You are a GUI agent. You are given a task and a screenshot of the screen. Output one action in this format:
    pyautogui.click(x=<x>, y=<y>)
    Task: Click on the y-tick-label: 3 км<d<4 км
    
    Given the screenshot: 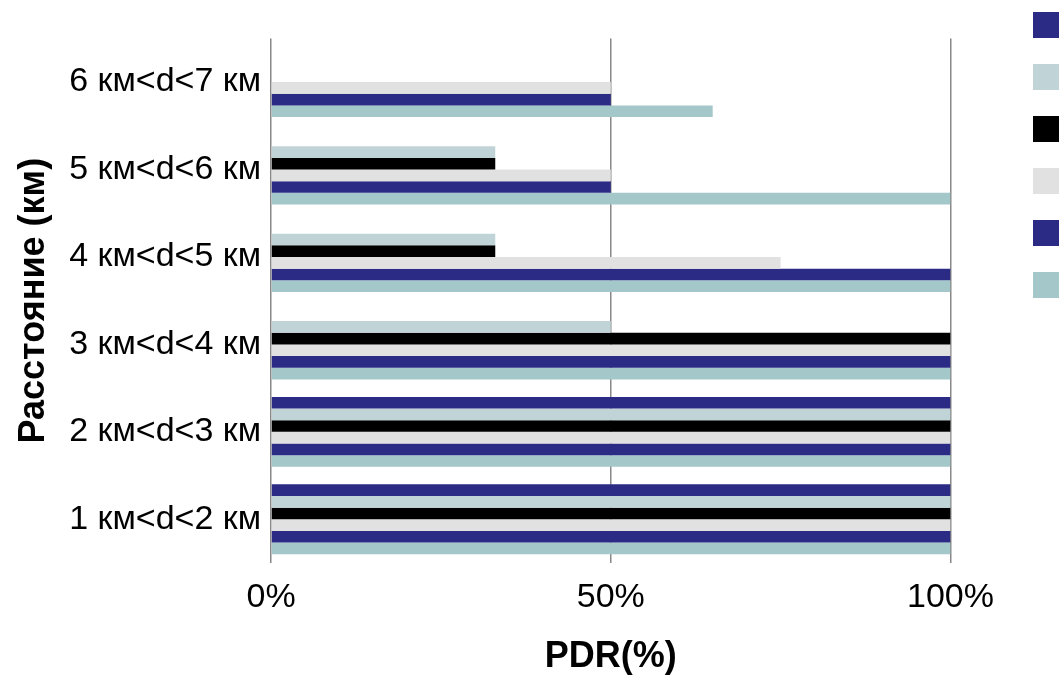 What is the action you would take?
    pyautogui.click(x=165, y=341)
    